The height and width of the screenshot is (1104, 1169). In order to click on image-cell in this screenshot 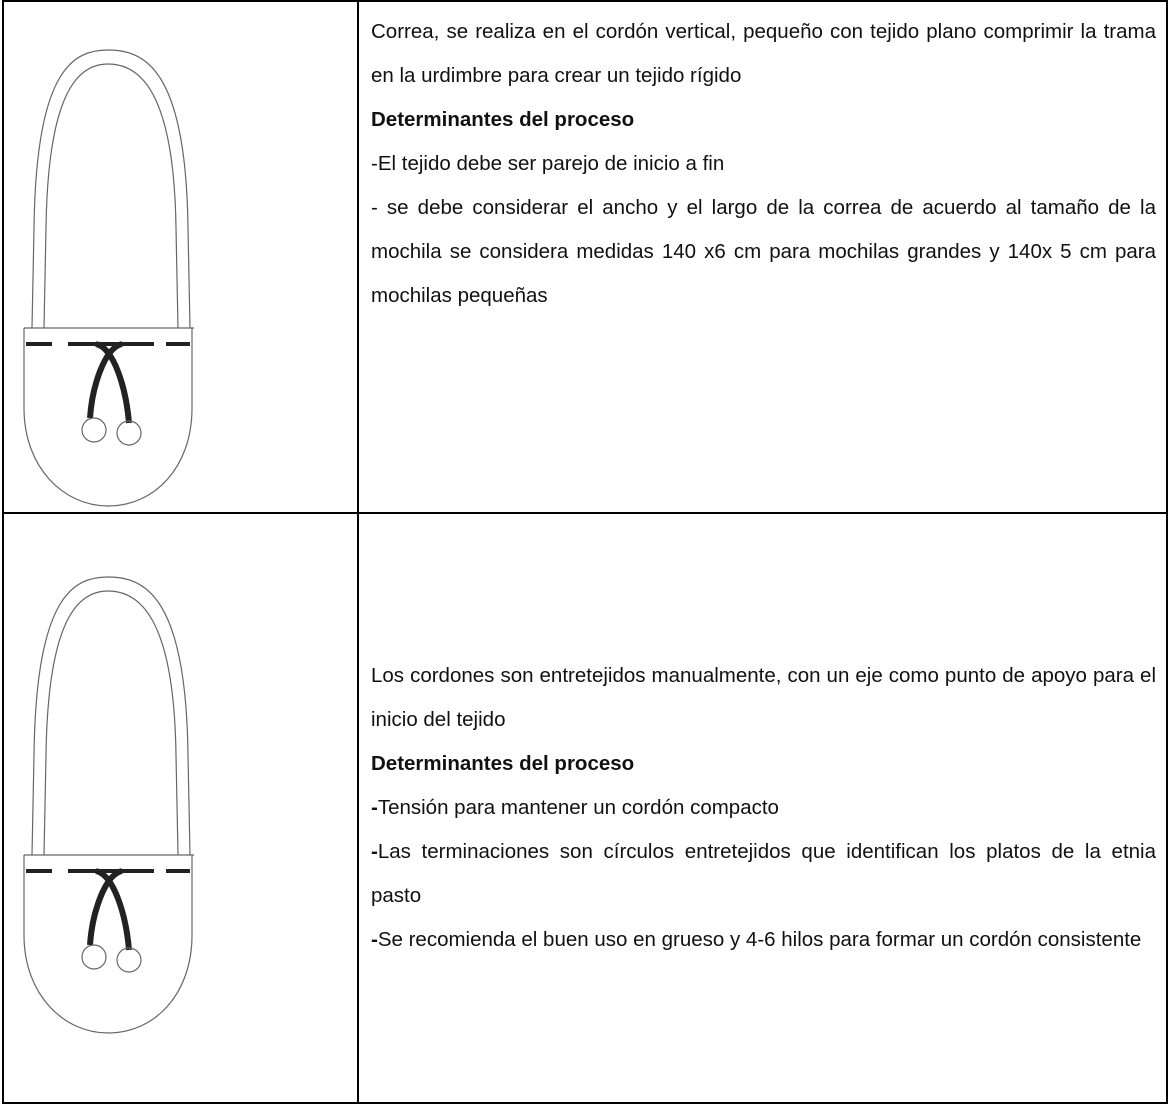, I will do `click(180, 257)`.